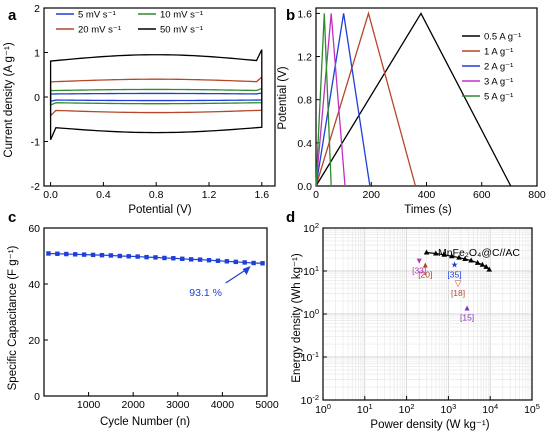 Image resolution: width=550 pixels, height=436 pixels. Describe the element at coordinates (311, 228) in the screenshot. I see `panel-d-ytick-label: 10²` at that location.